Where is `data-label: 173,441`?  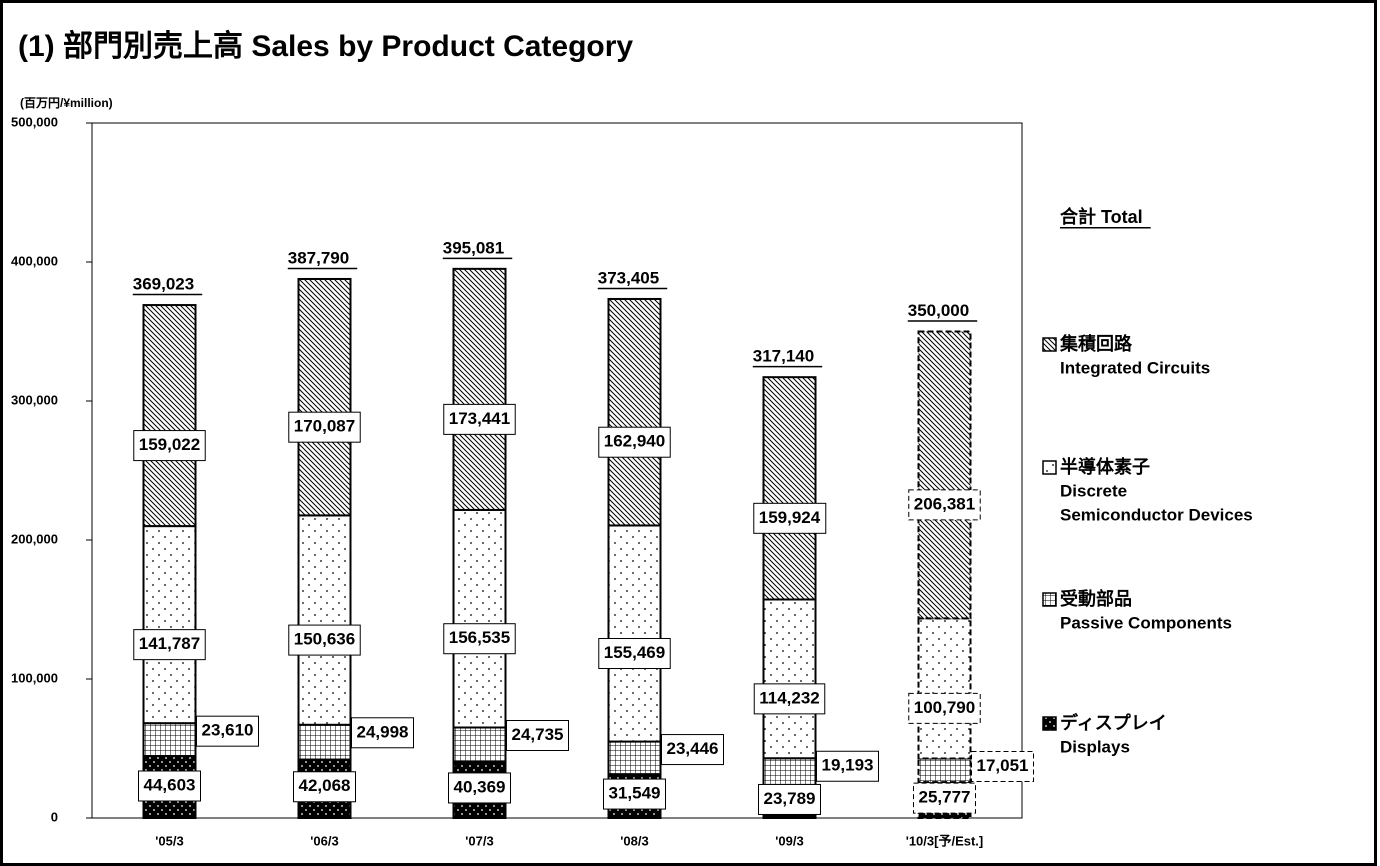
data-label: 173,441 is located at coordinates (479, 418).